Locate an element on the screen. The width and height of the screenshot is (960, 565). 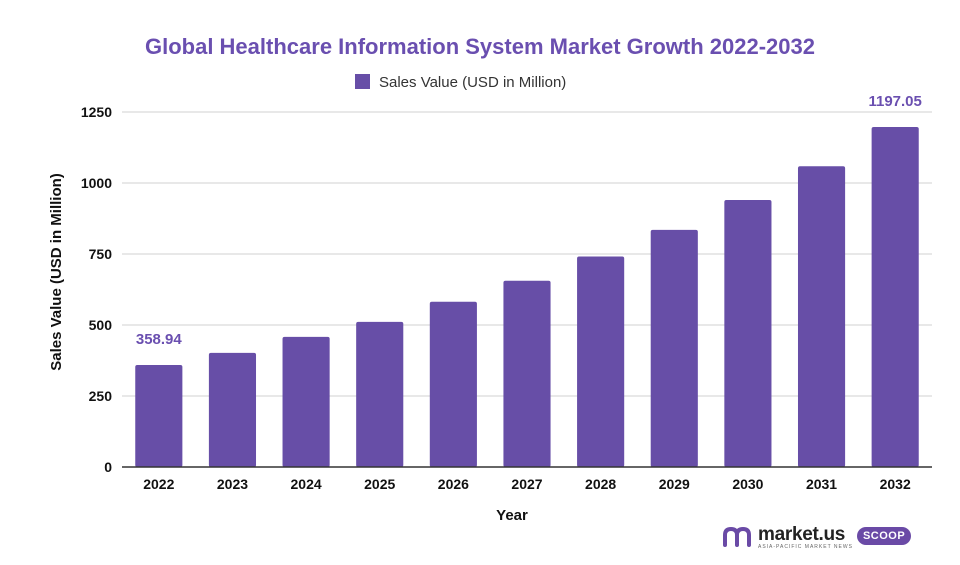
legend: Sales Value (USD in Million) is located at coordinates (460, 82).